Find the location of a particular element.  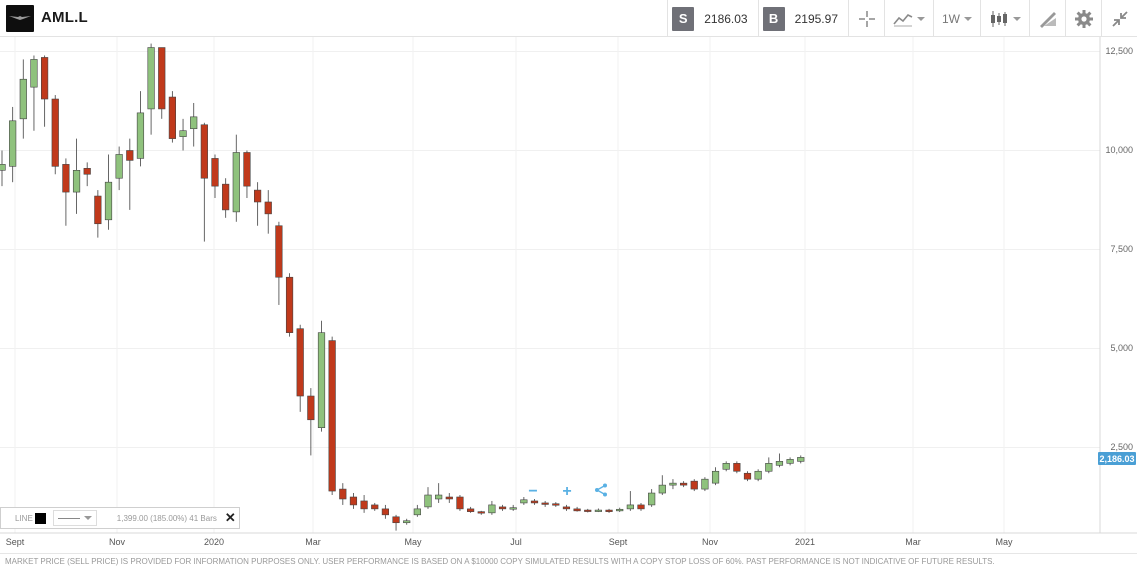

y-axis-tick-label: 12,500 is located at coordinates (1119, 50).